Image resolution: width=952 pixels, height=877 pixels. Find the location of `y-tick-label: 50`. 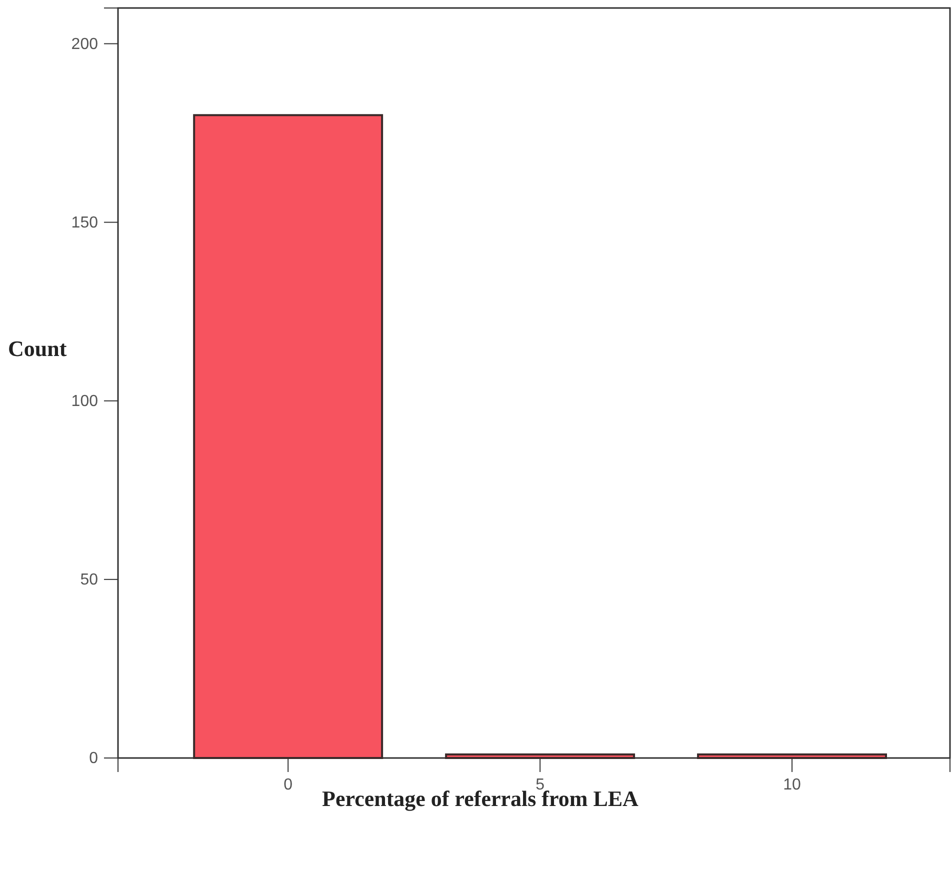

y-tick-label: 50 is located at coordinates (89, 580).